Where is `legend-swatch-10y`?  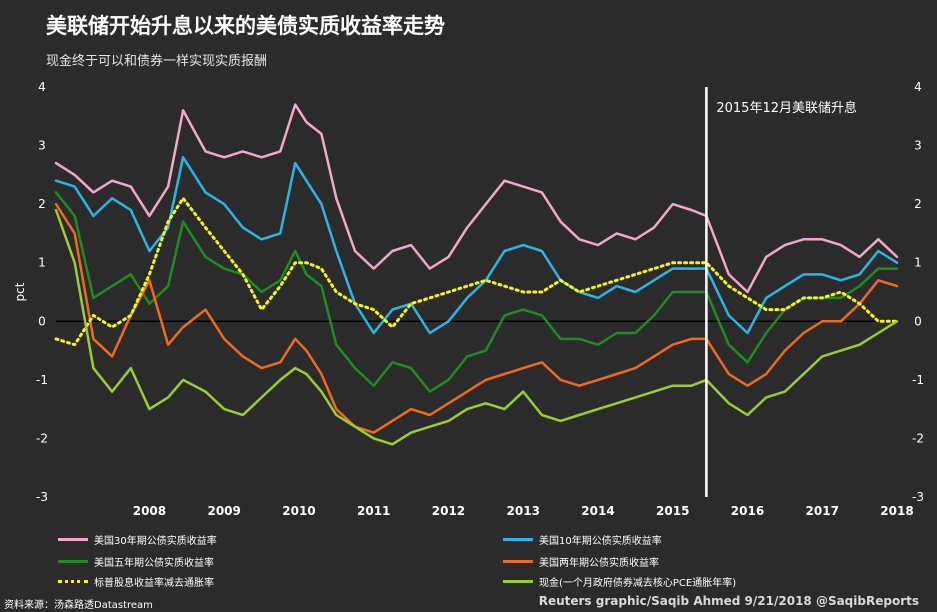
legend-swatch-10y is located at coordinates (518, 539).